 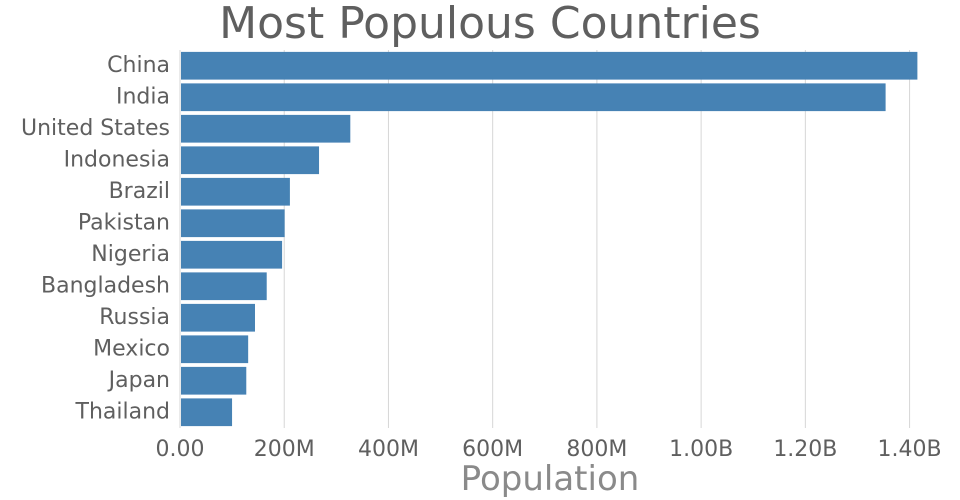 What do you see at coordinates (596, 449) in the screenshot?
I see `x-tick-label: 800M` at bounding box center [596, 449].